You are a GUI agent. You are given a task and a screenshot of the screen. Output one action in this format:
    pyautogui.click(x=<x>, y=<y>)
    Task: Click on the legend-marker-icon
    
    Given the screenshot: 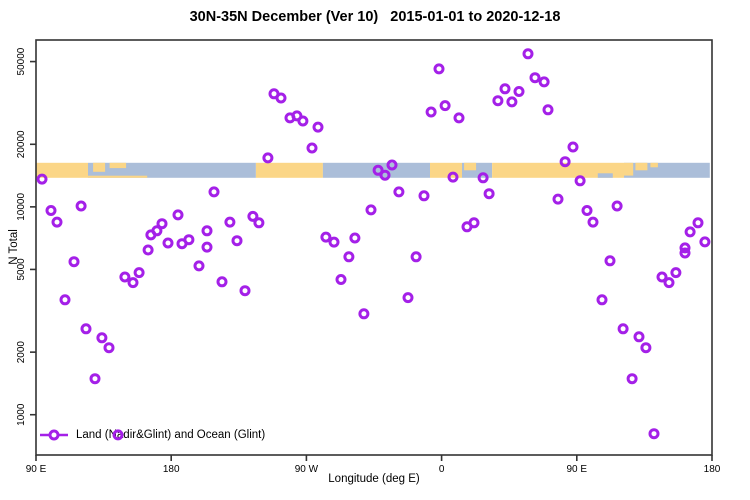 What is the action you would take?
    pyautogui.click(x=54, y=435)
    